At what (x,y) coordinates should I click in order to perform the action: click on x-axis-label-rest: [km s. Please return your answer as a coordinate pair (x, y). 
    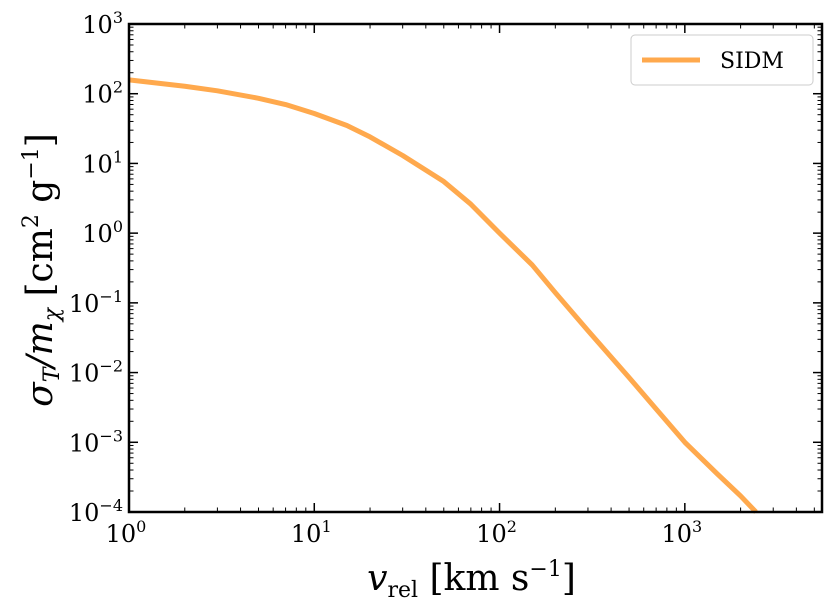
    Looking at the image, I should click on (473, 578).